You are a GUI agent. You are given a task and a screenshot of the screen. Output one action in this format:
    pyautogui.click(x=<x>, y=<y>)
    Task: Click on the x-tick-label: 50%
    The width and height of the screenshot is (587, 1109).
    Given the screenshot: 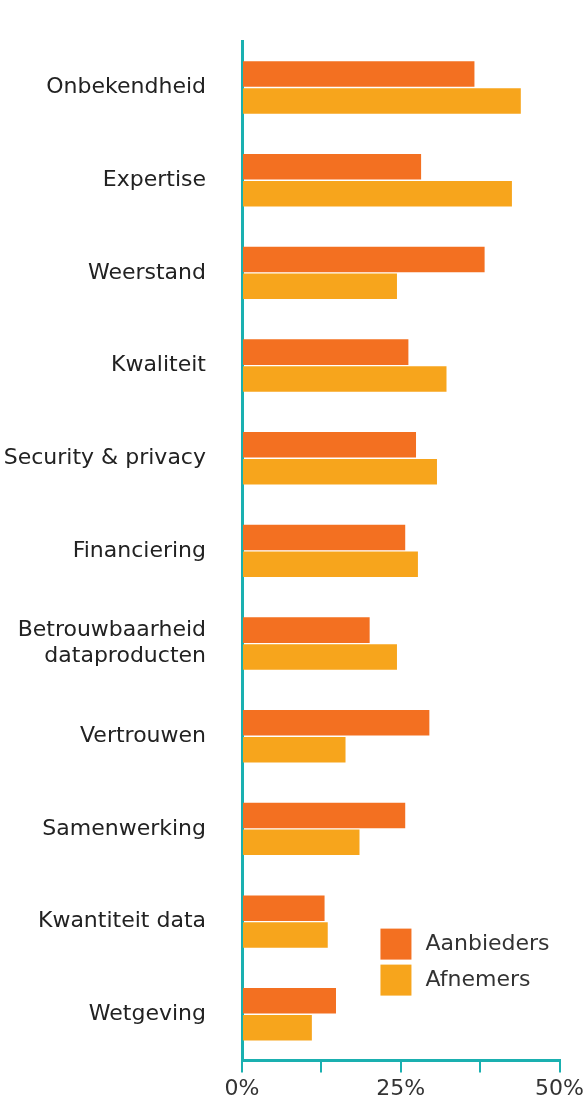 What is the action you would take?
    pyautogui.click(x=559, y=1087)
    